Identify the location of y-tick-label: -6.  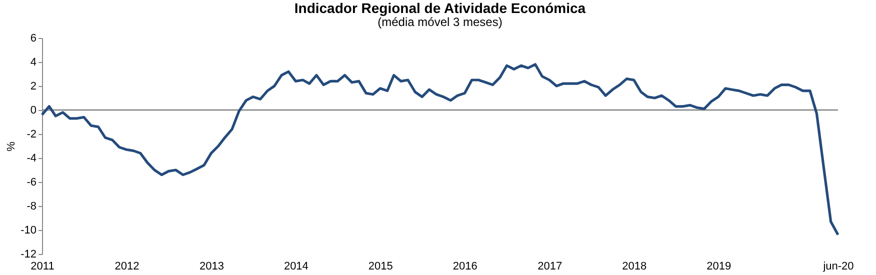
(31, 182).